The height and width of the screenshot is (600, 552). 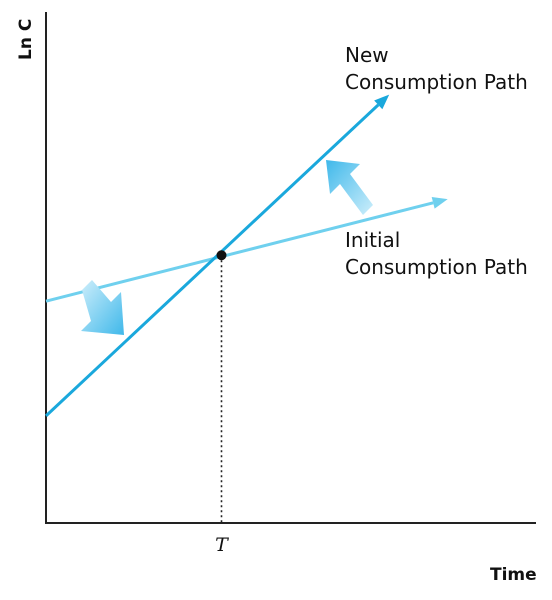 I want to click on initial-label-line-1: Initial, so click(x=372, y=240).